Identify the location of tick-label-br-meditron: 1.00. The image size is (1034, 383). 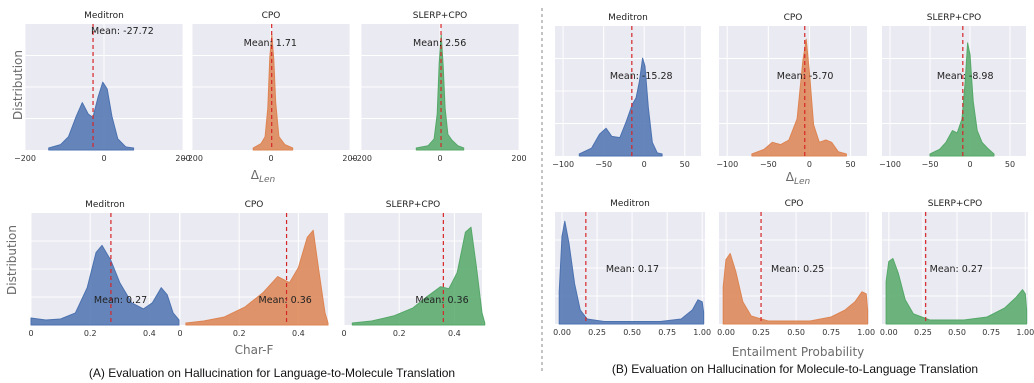
(702, 332).